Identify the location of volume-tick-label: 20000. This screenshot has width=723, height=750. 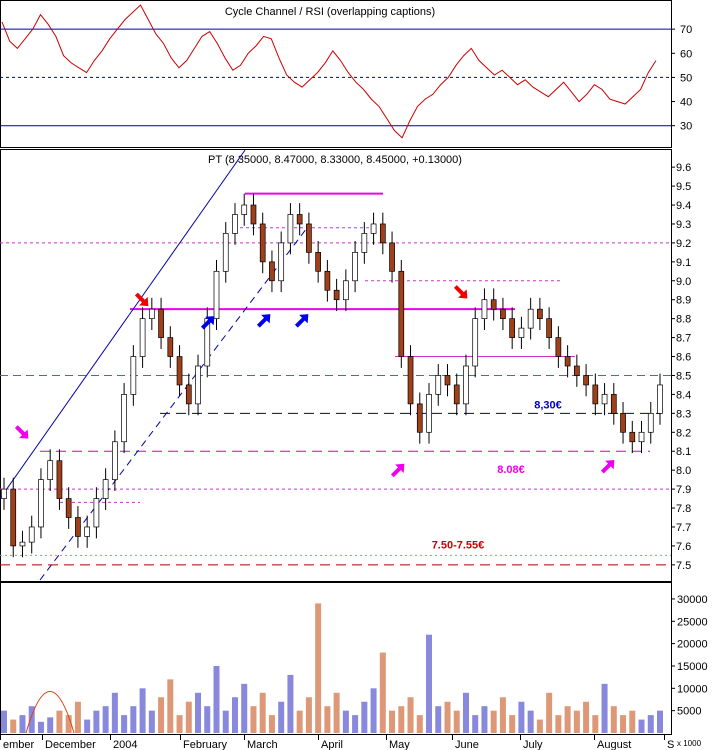
(692, 645).